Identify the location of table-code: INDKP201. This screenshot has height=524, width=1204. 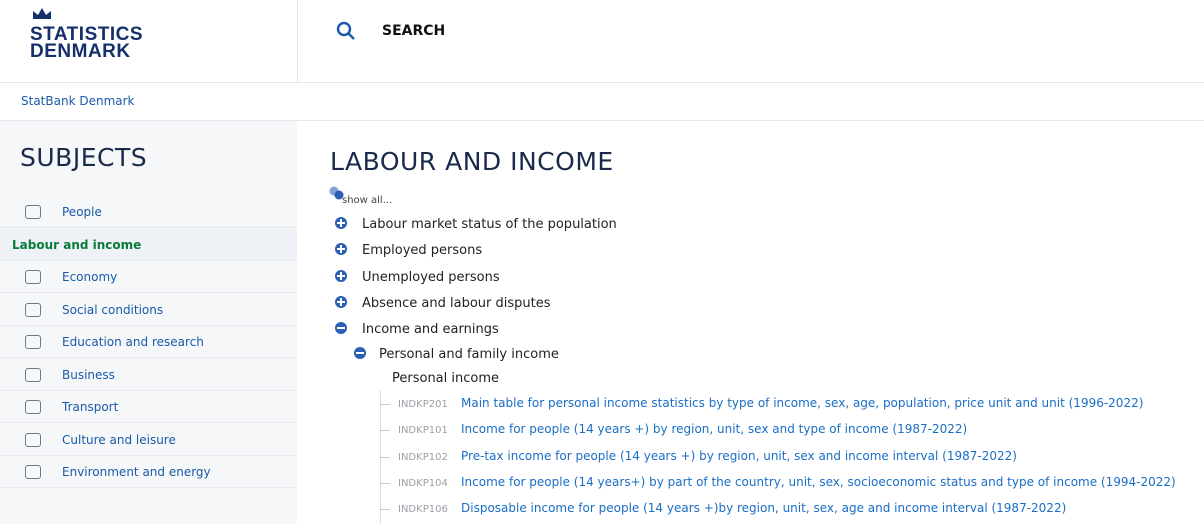
(423, 404).